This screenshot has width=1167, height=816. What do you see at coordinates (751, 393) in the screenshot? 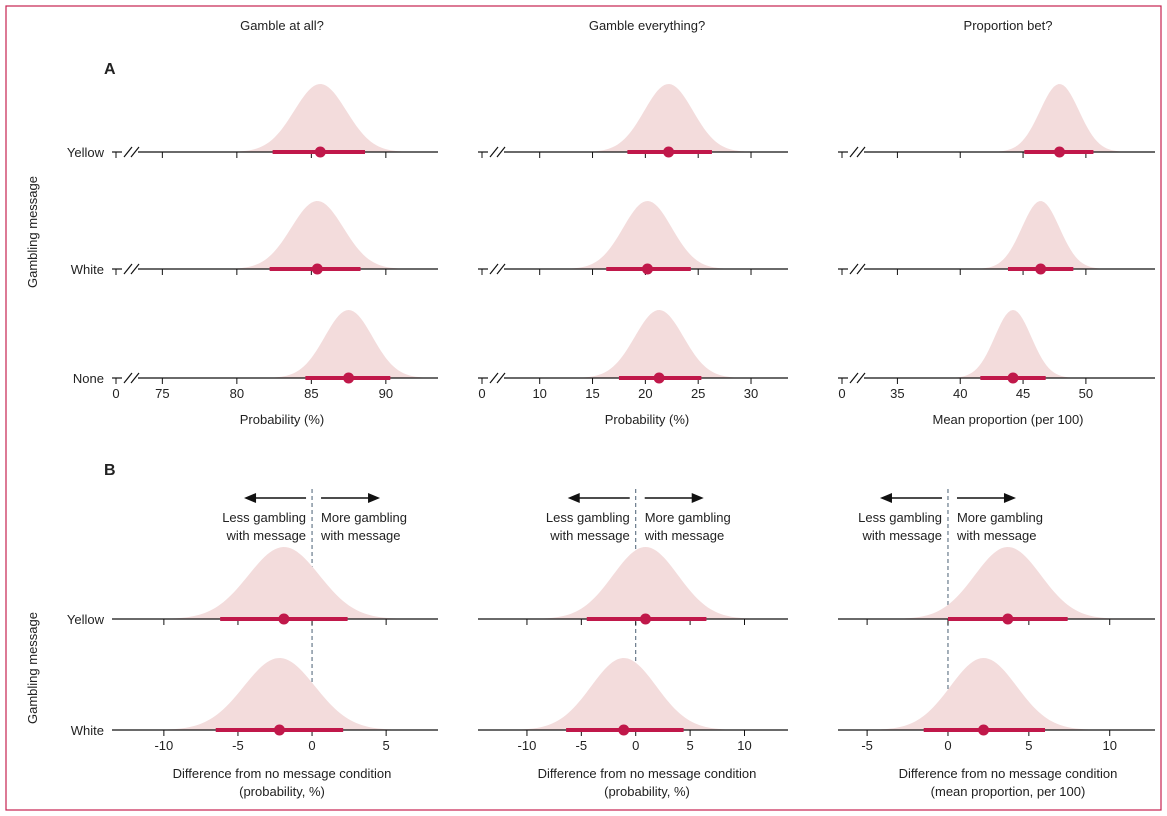
I see `tick-label: 30` at bounding box center [751, 393].